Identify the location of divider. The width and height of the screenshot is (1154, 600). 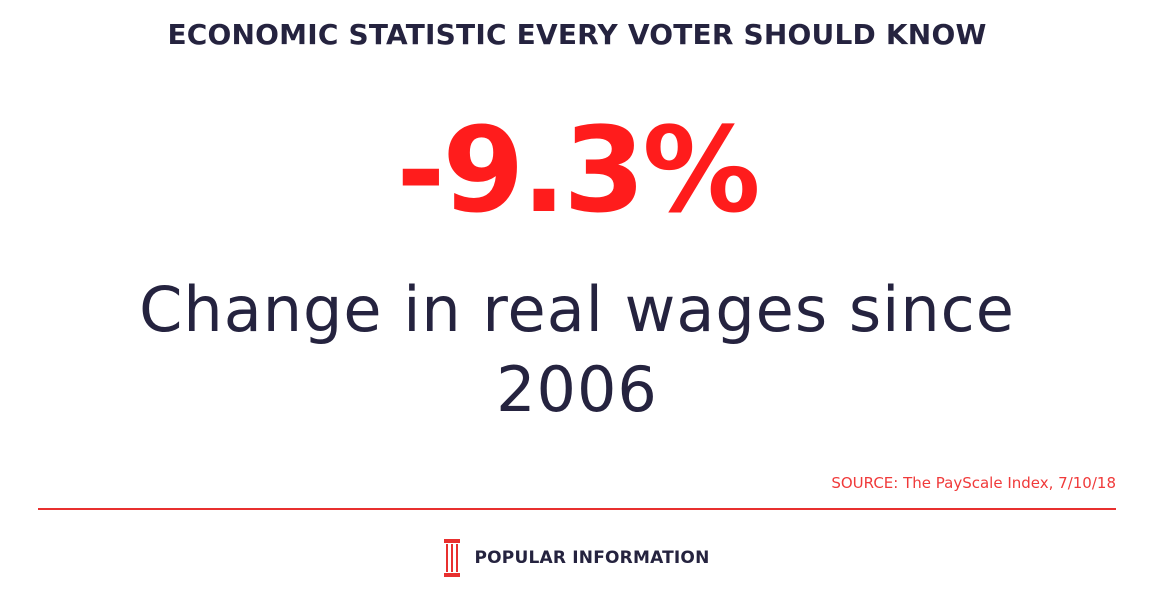
(577, 509).